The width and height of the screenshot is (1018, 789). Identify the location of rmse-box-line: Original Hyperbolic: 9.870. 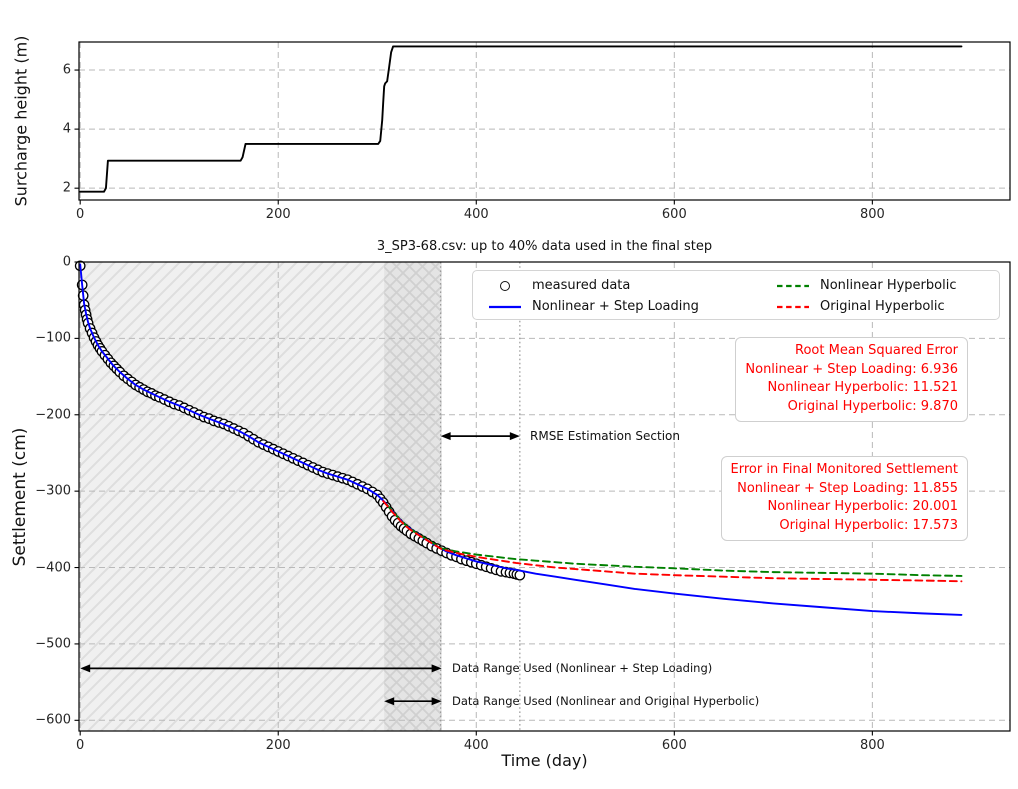
(872, 407).